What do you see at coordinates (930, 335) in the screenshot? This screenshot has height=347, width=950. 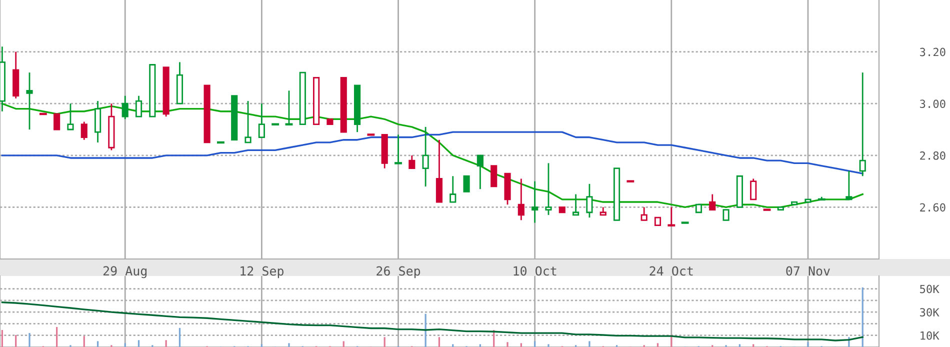 I see `y-tick-label: 10K` at bounding box center [930, 335].